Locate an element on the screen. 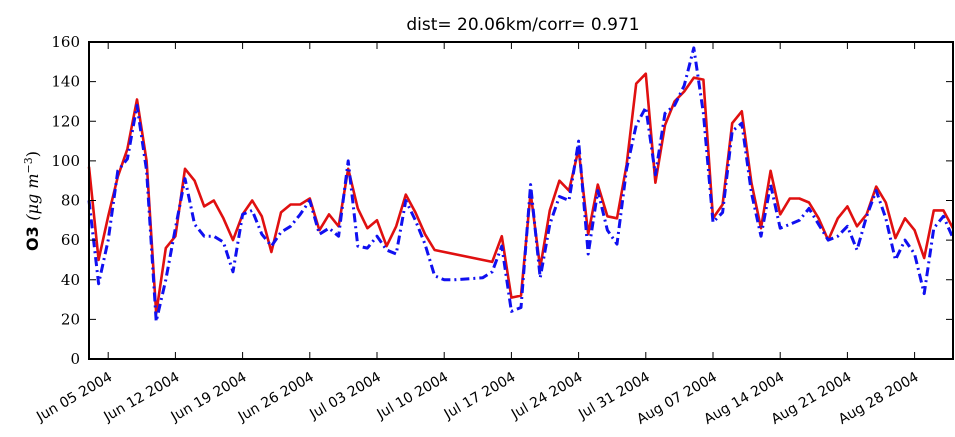 This screenshot has width=955, height=437. y-axis-label: O3 (μg m−3) is located at coordinates (32, 201).